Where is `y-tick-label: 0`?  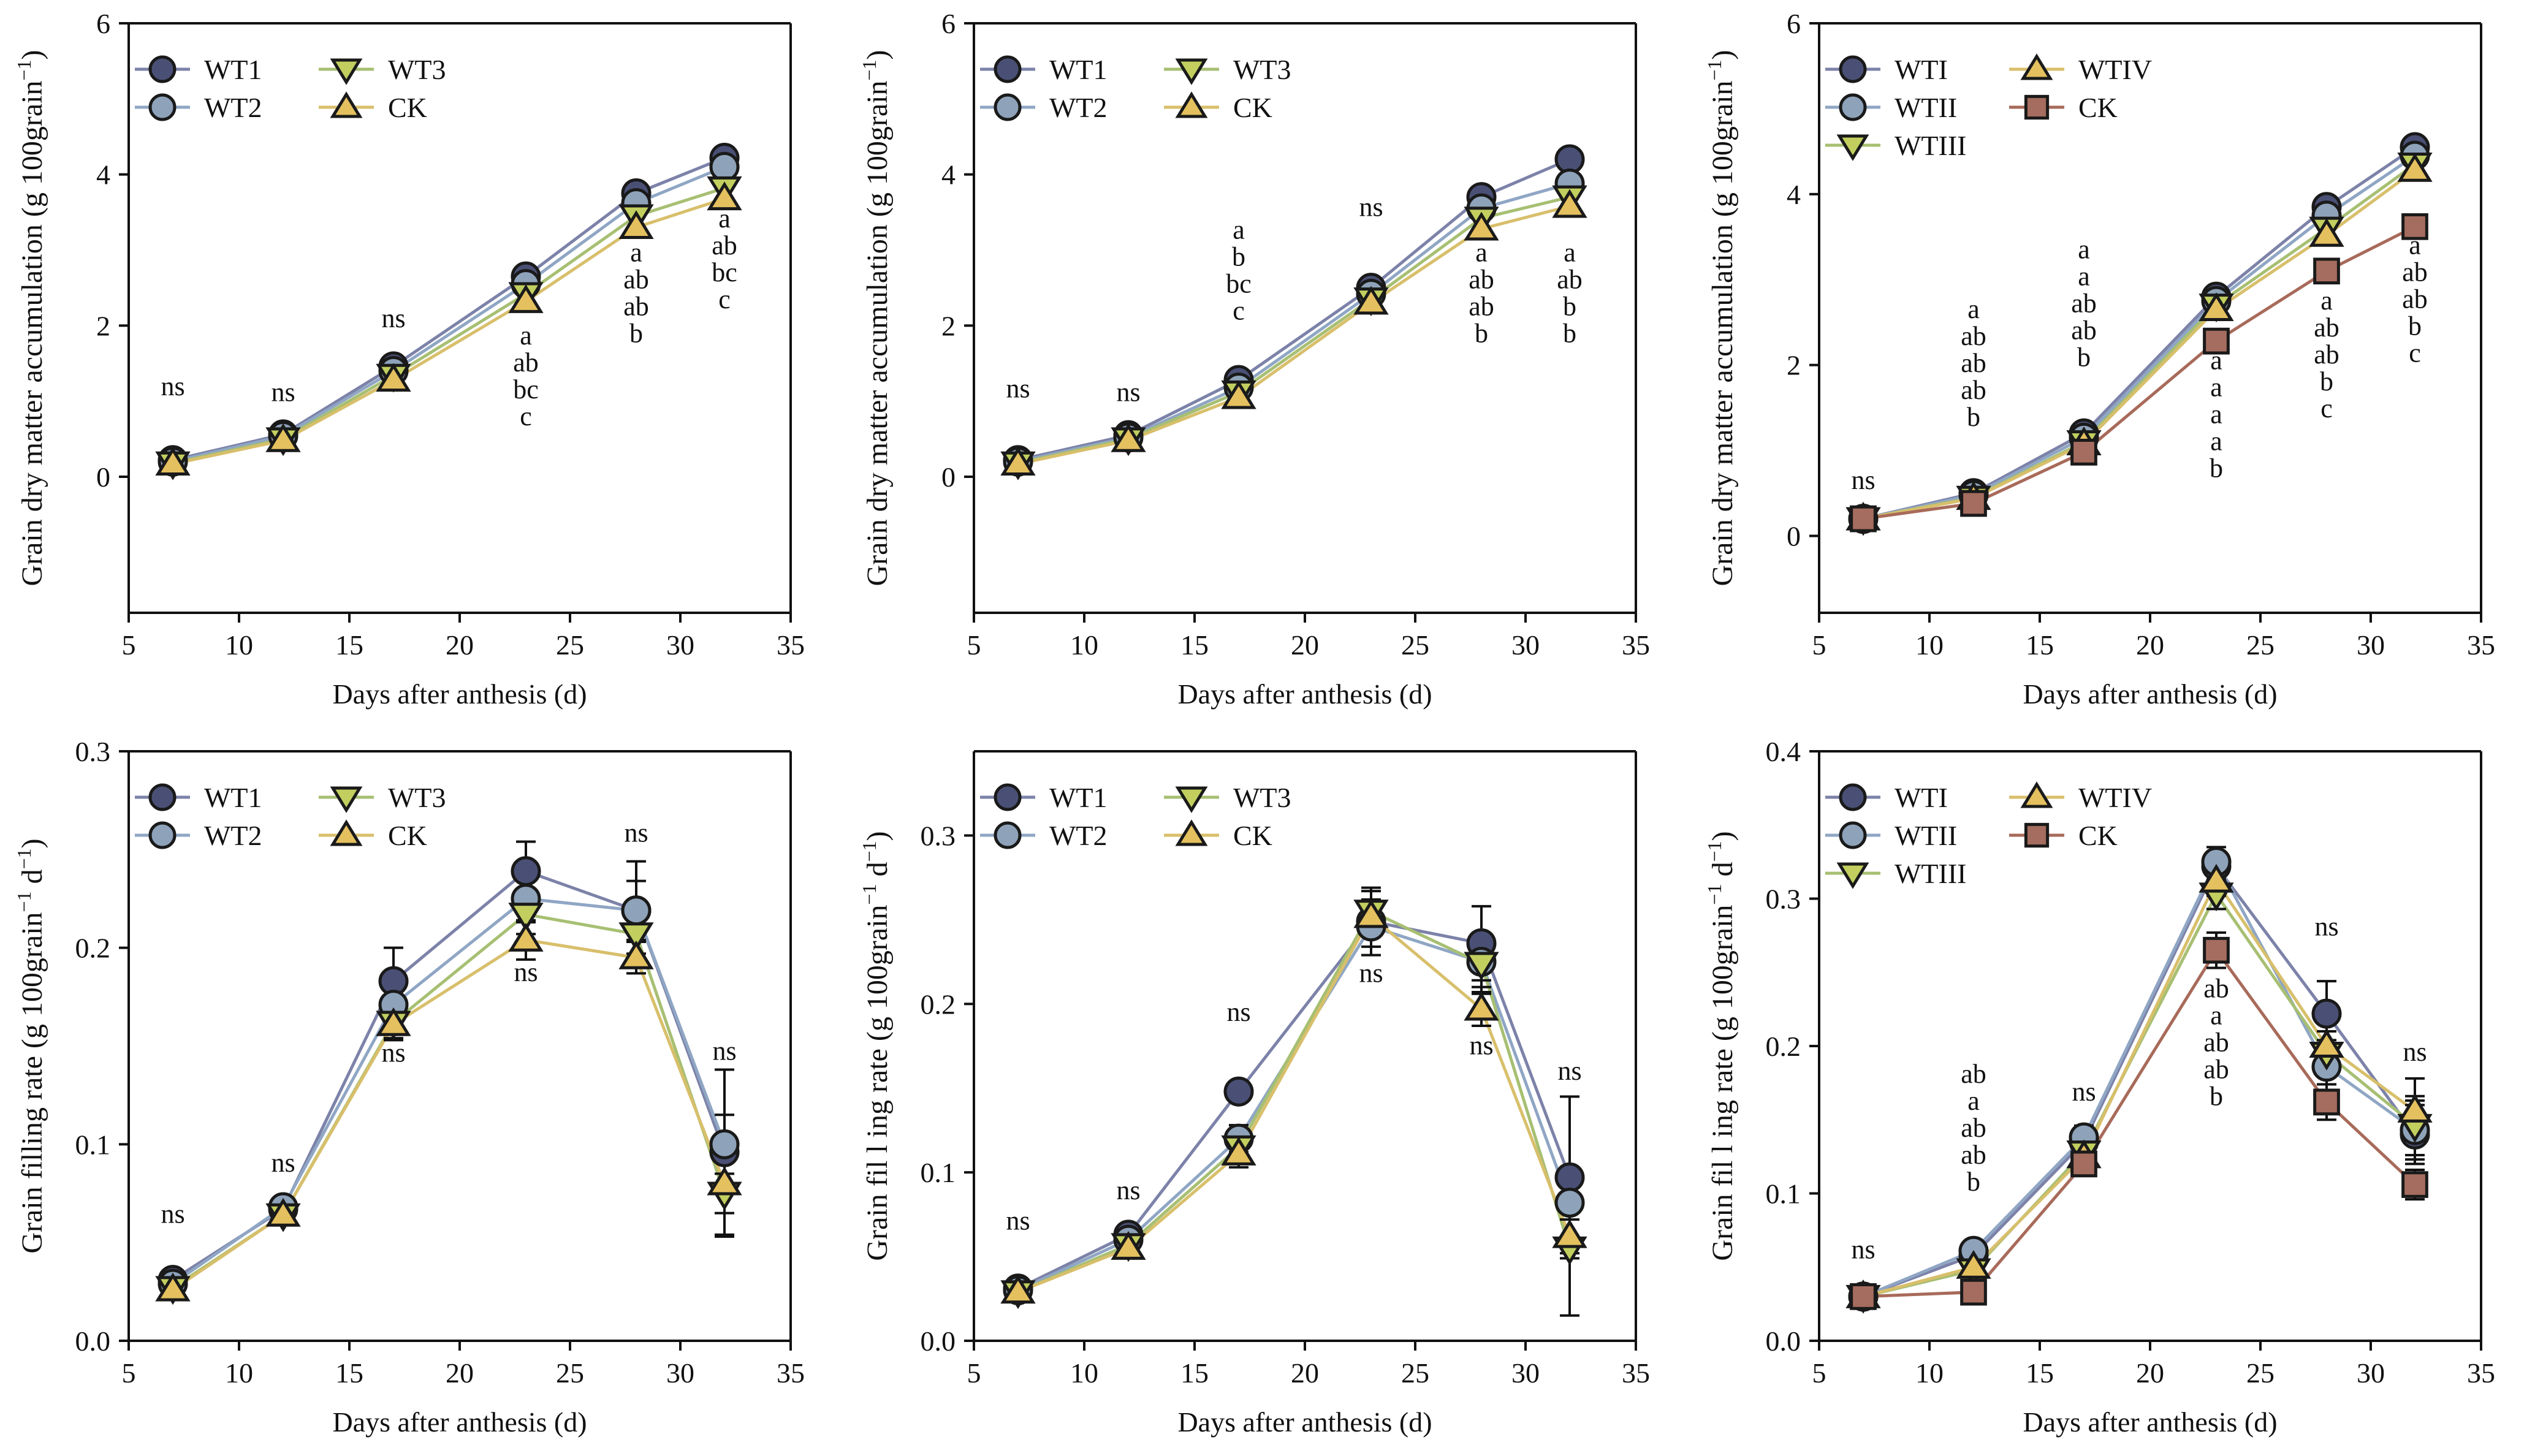 y-tick-label: 0 is located at coordinates (948, 477).